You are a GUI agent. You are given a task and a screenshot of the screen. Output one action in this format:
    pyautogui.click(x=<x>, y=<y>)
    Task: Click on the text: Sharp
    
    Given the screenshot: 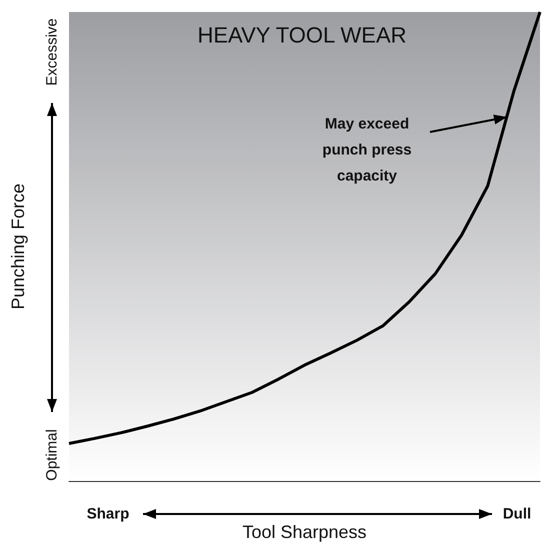 What is the action you would take?
    pyautogui.click(x=108, y=514)
    